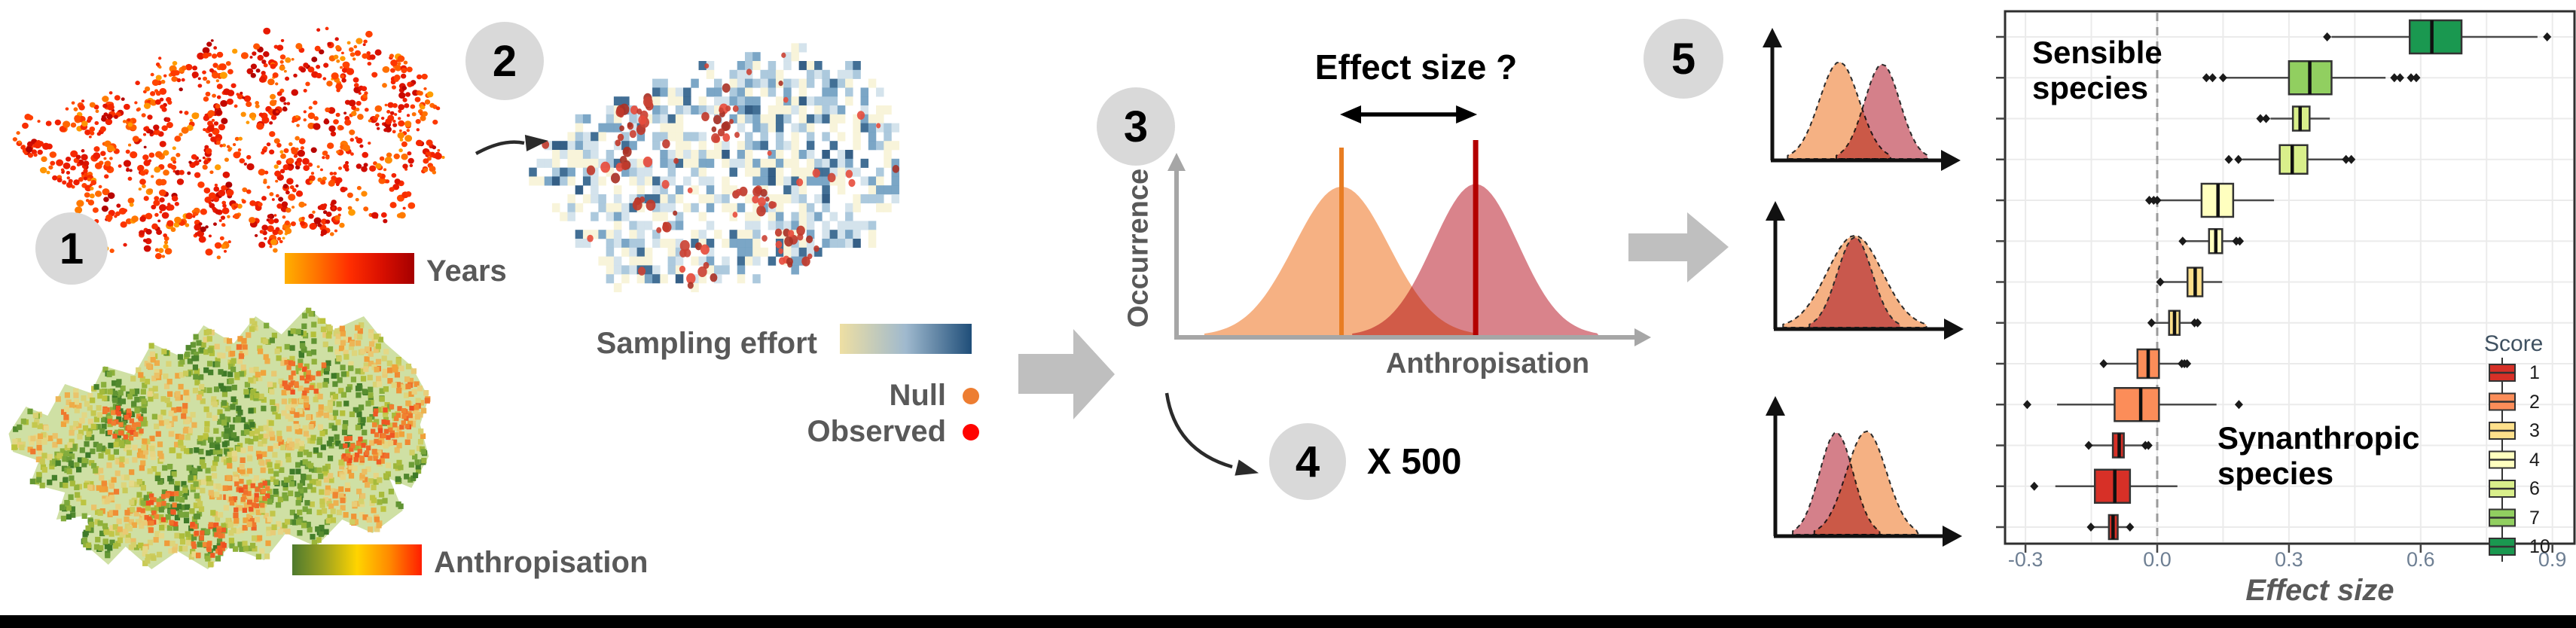  I want to click on x-tick-label: 0.3, so click(2289, 559).